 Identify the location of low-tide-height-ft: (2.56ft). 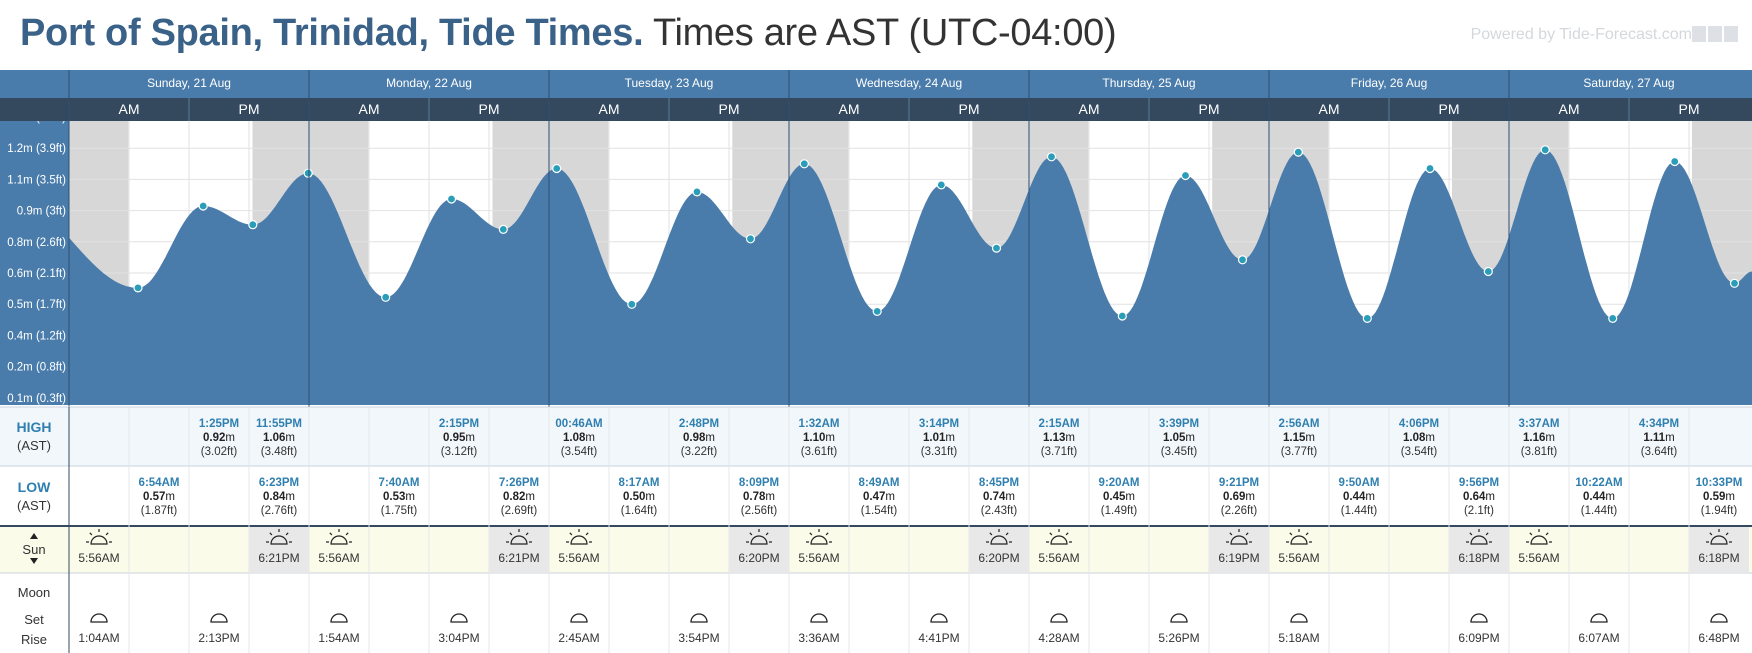
(759, 511).